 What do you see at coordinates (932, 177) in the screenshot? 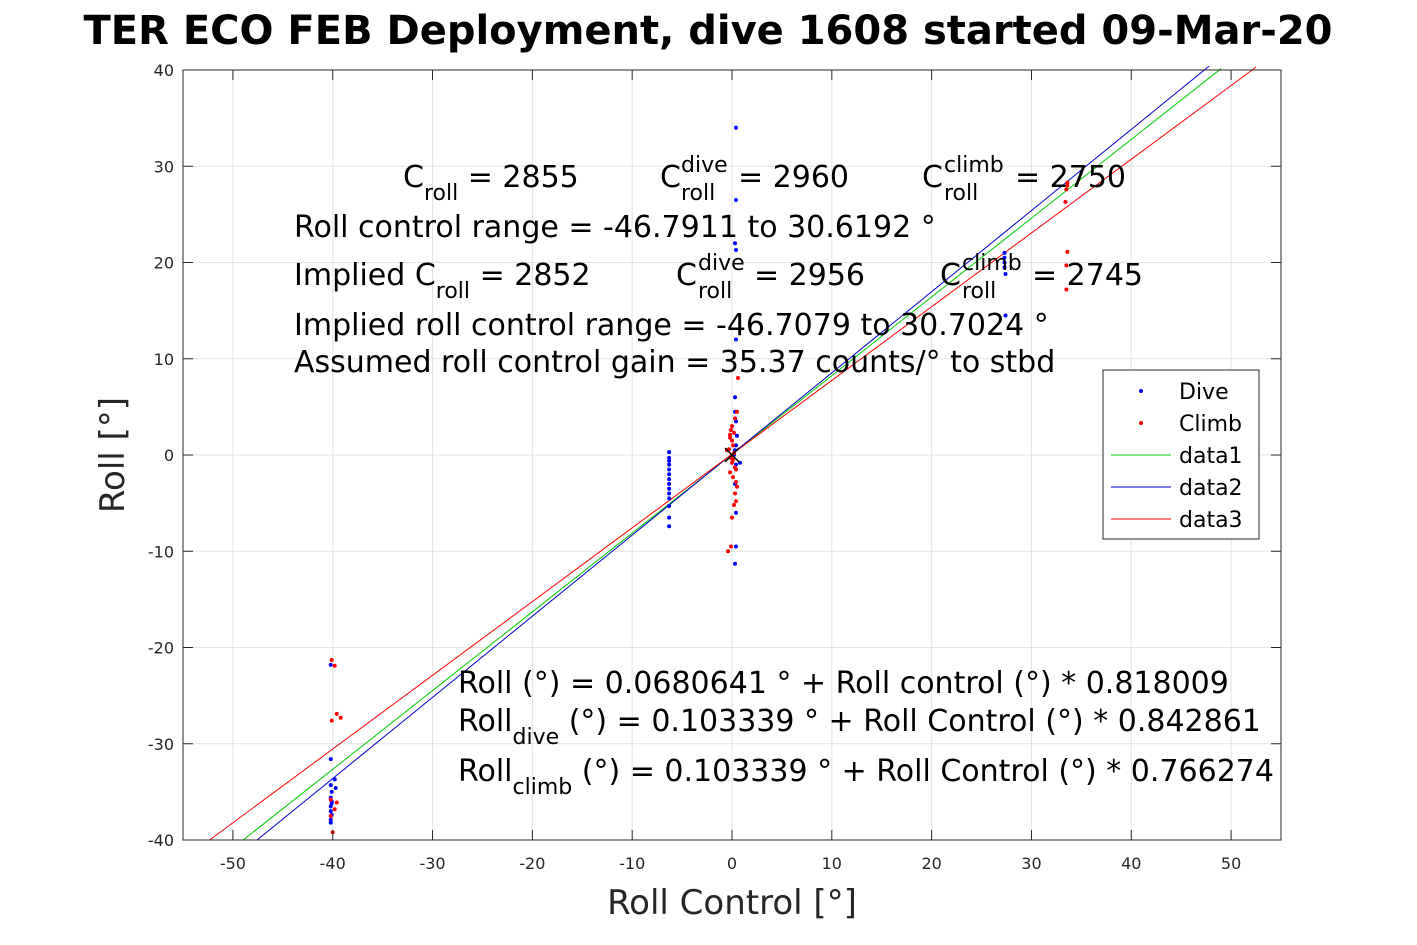
I see `c-climb-annotation: C` at bounding box center [932, 177].